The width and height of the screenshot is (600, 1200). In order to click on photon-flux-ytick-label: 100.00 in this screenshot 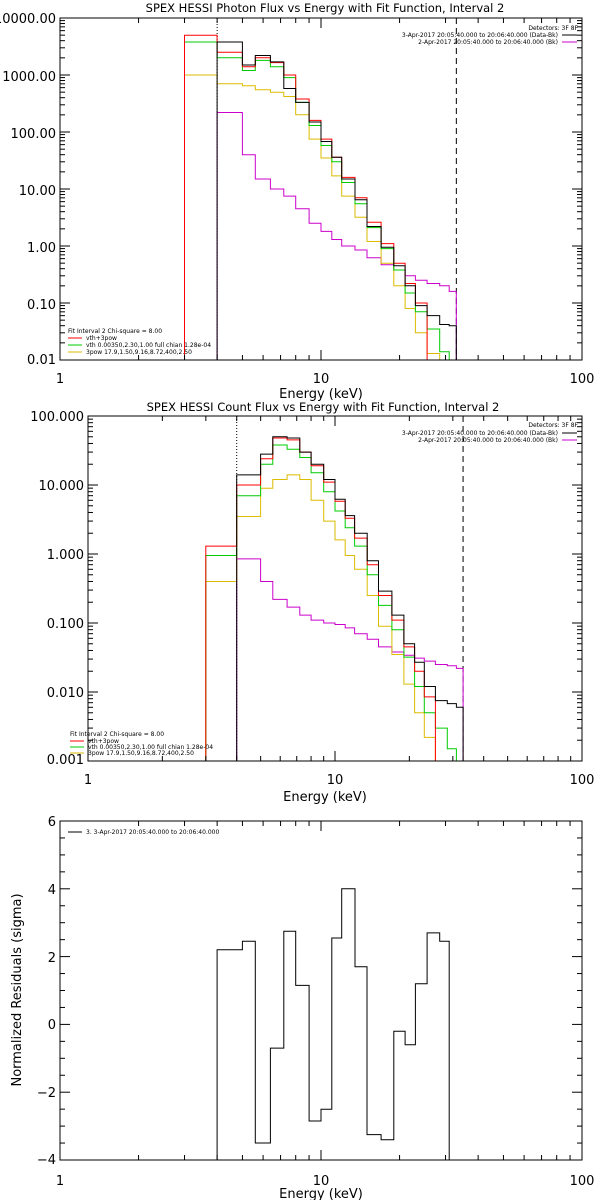, I will do `click(34, 134)`.